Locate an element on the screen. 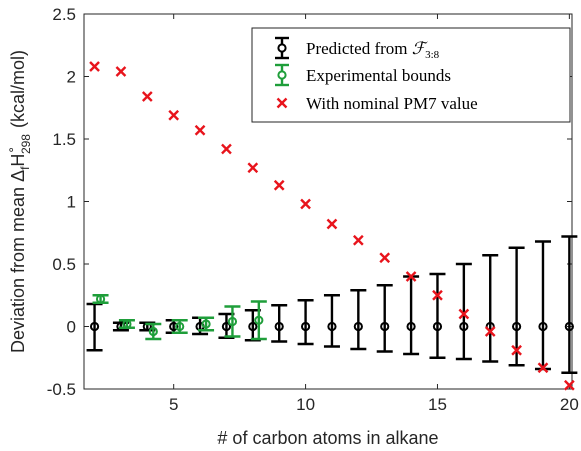  legend-label-sub: 3:8 is located at coordinates (432, 55).